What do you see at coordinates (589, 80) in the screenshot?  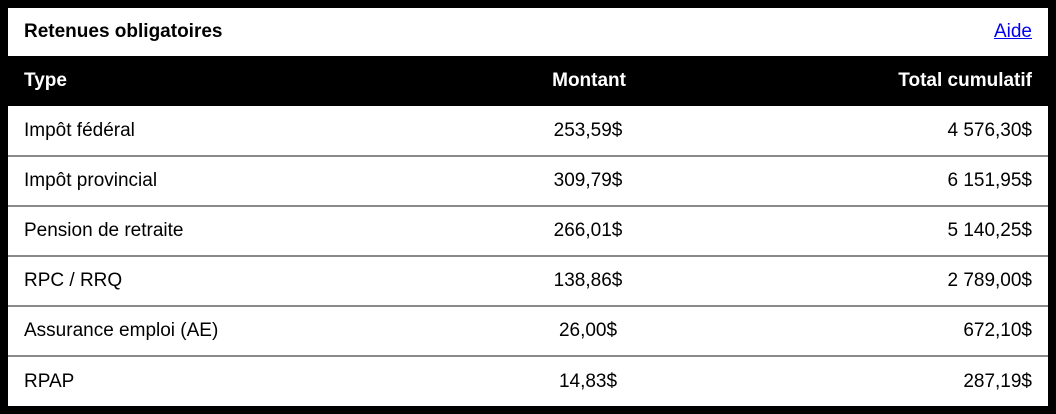 I see `column-header-amount: Montant` at bounding box center [589, 80].